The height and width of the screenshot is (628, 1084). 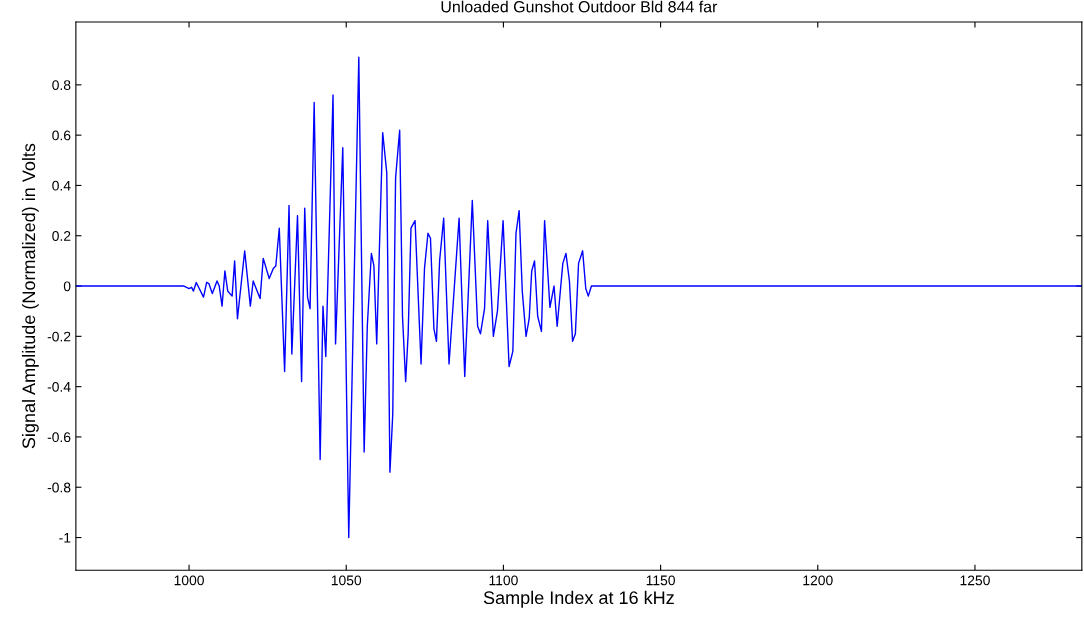 I want to click on y-tick-label: -0.4, so click(x=59, y=386).